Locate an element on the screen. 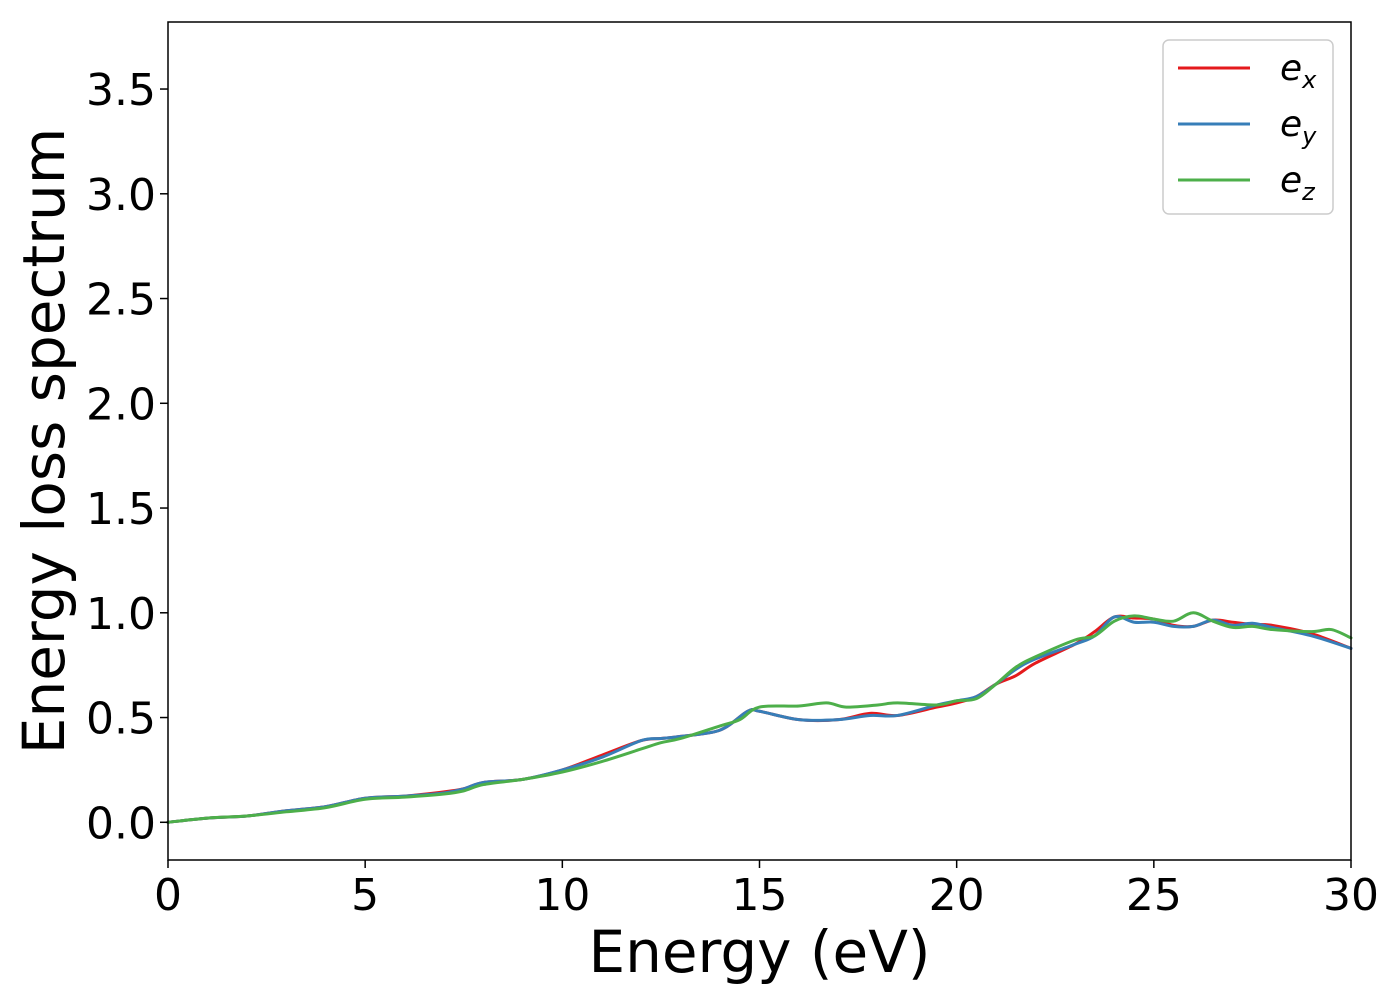 This screenshot has height=1000, width=1400. y-tick-label: 1.5 is located at coordinates (121, 509).